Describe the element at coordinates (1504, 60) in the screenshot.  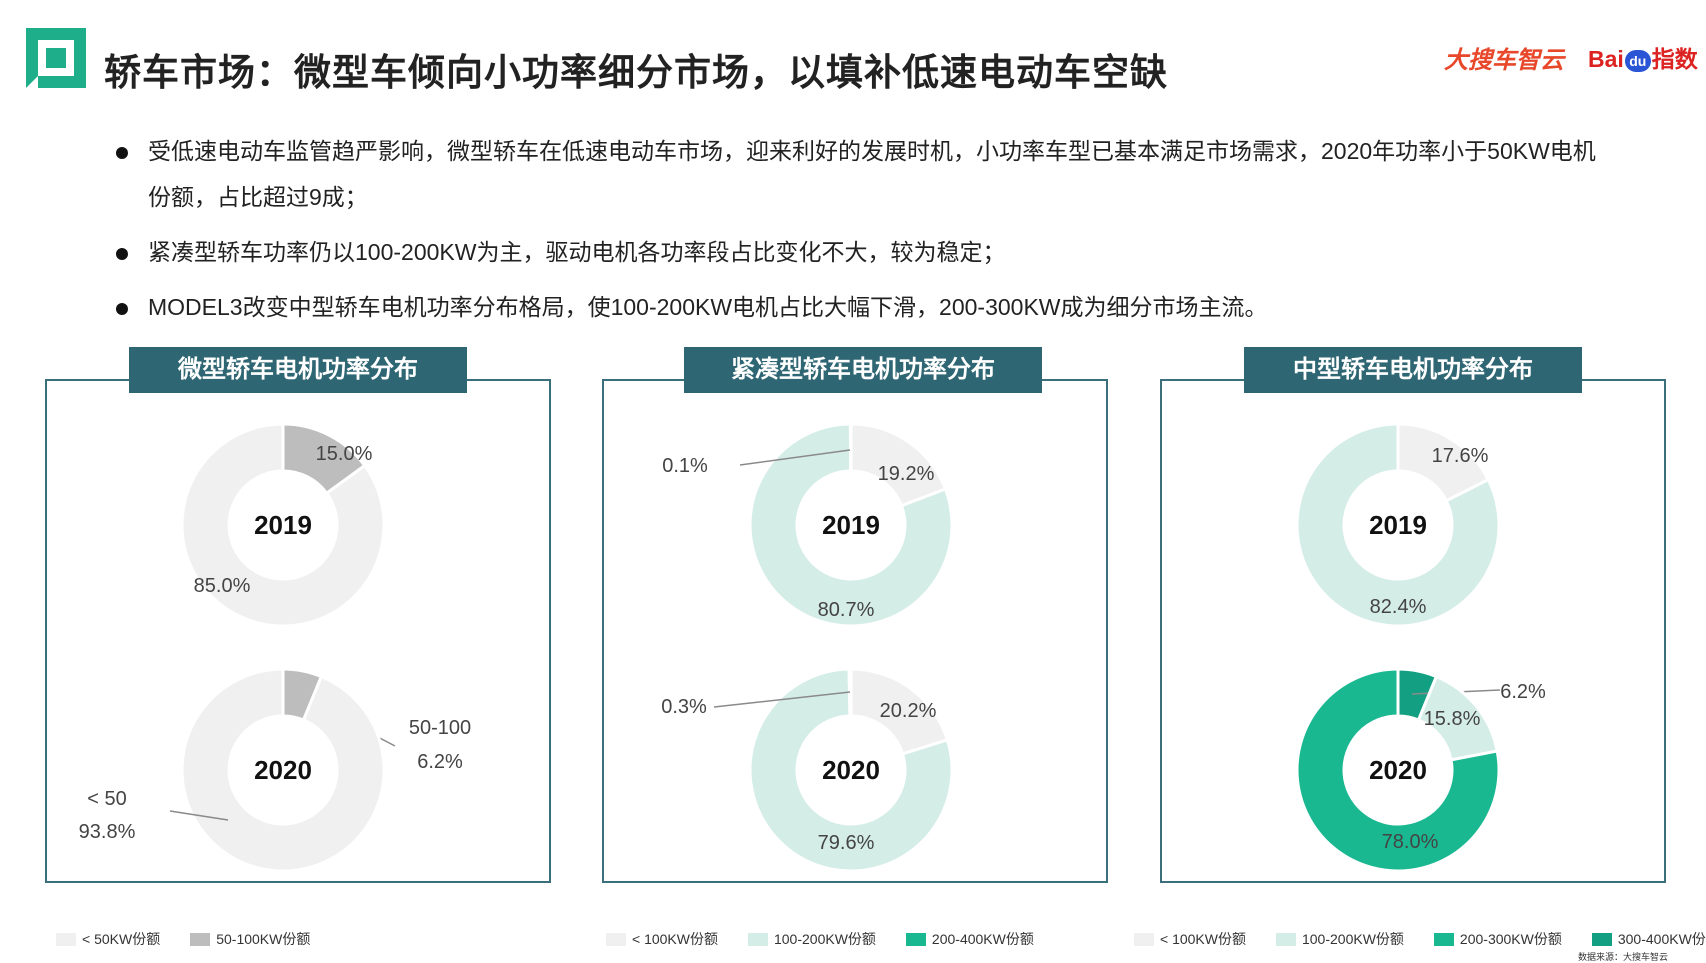
I see `brand-logo-dasouche: 大搜车智云` at that location.